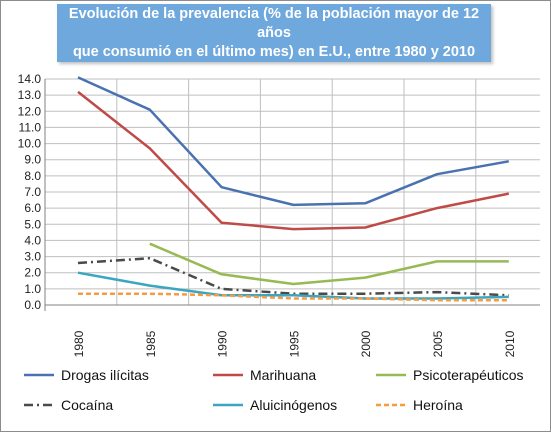 This screenshot has height=432, width=551. I want to click on y-tick-label: 9.0, so click(32, 160).